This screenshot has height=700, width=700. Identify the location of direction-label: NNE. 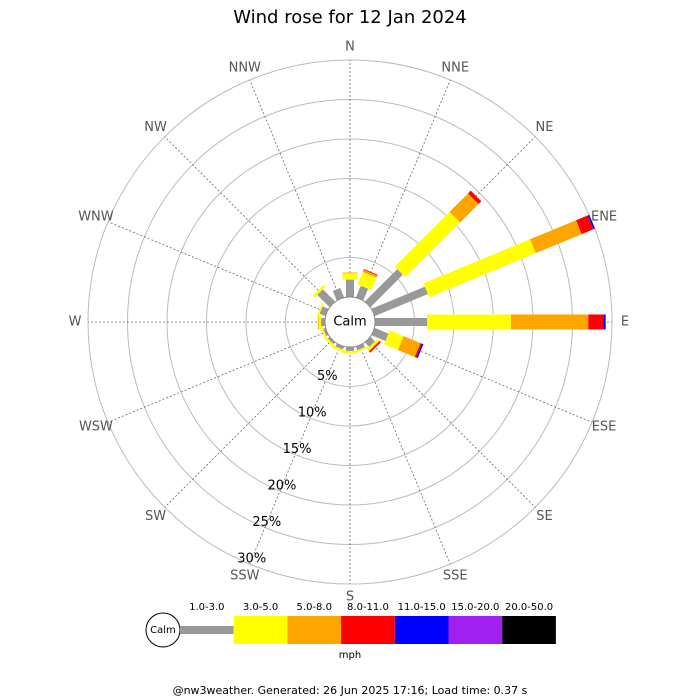
(455, 67).